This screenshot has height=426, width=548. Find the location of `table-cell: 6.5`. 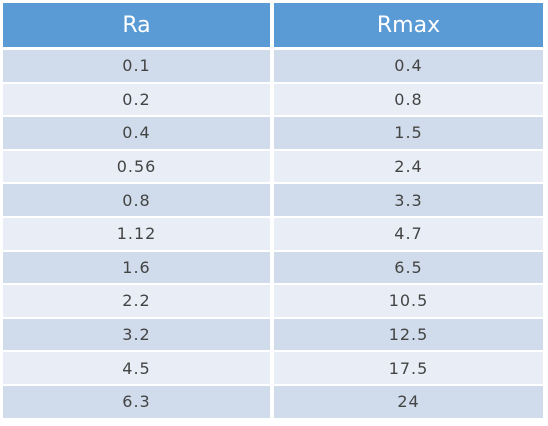

table-cell: 6.5 is located at coordinates (408, 267).